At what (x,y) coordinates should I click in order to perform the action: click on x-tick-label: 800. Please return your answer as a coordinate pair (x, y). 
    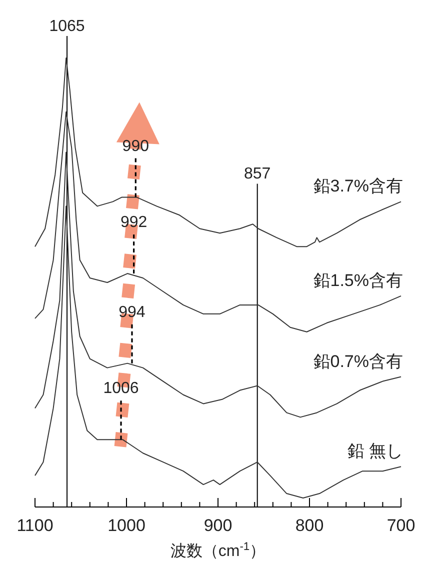
    Looking at the image, I should click on (309, 525).